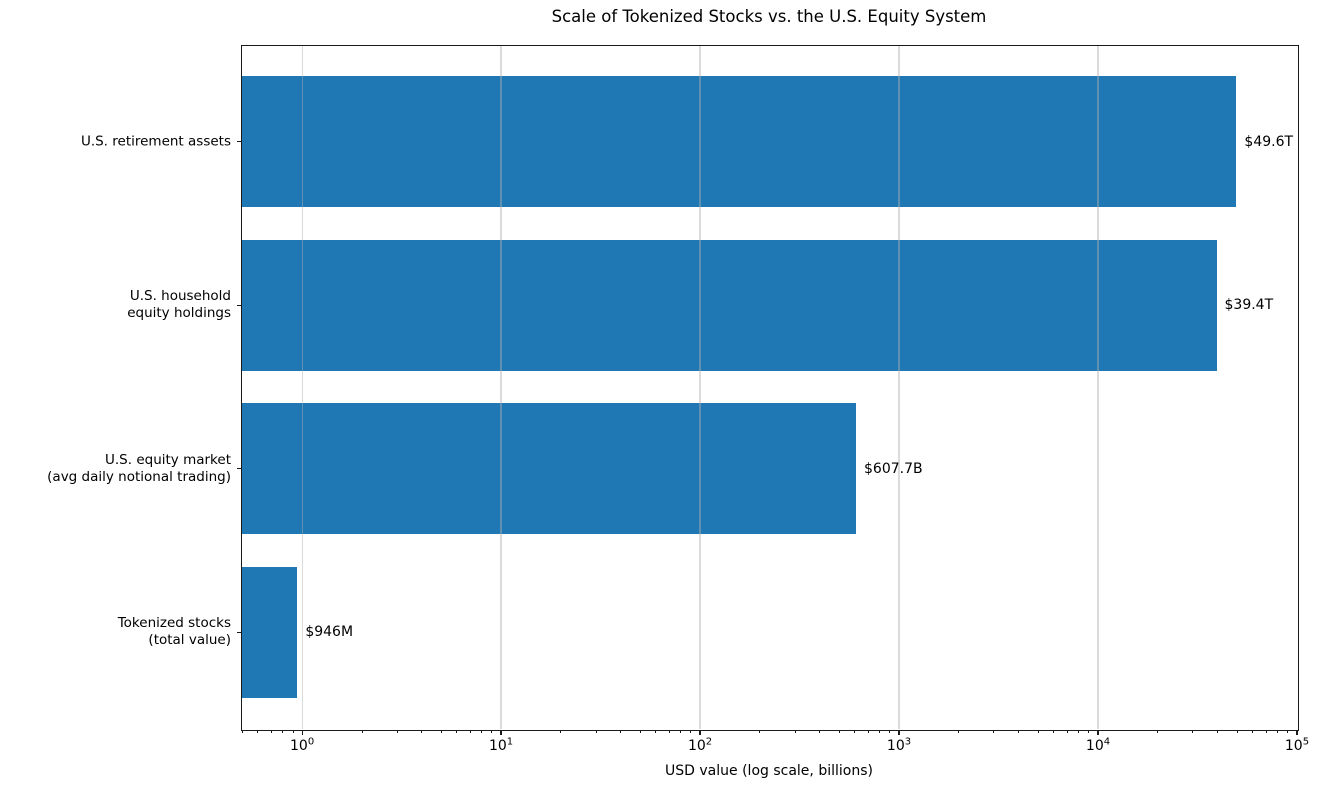 Image resolution: width=1322 pixels, height=791 pixels. I want to click on x-tick-label: 102, so click(700, 745).